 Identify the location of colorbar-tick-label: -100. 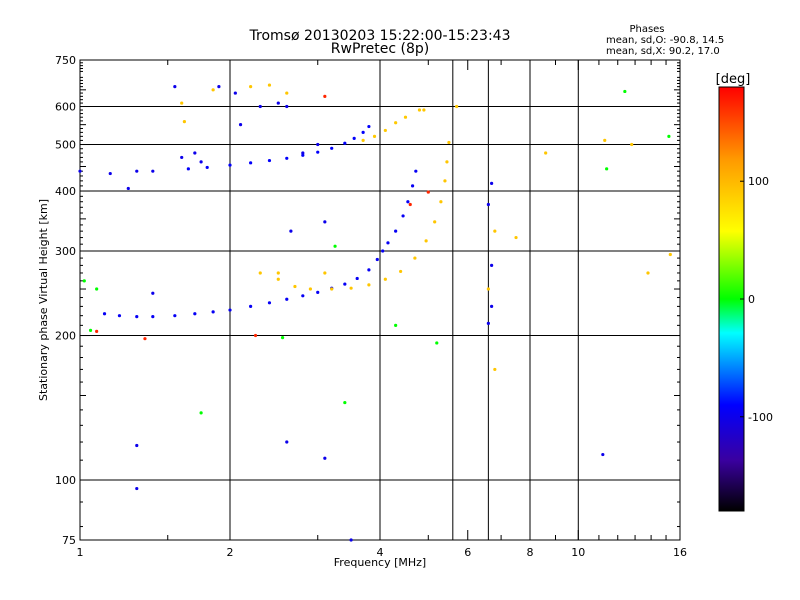
(760, 417).